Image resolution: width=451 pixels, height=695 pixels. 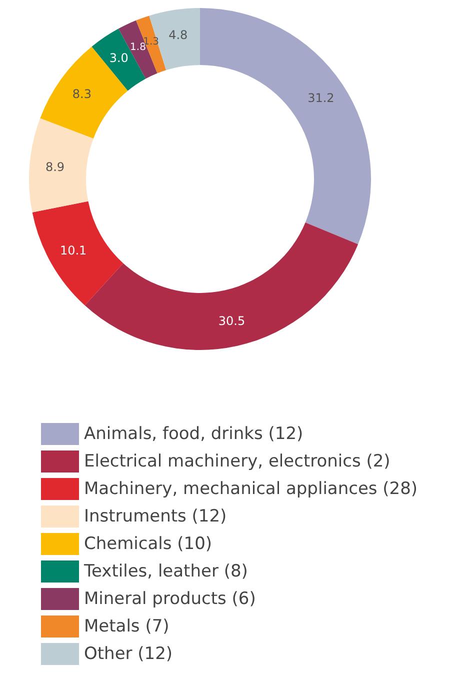 What do you see at coordinates (194, 434) in the screenshot?
I see `legend-label: Animals, food, drinks (12)` at bounding box center [194, 434].